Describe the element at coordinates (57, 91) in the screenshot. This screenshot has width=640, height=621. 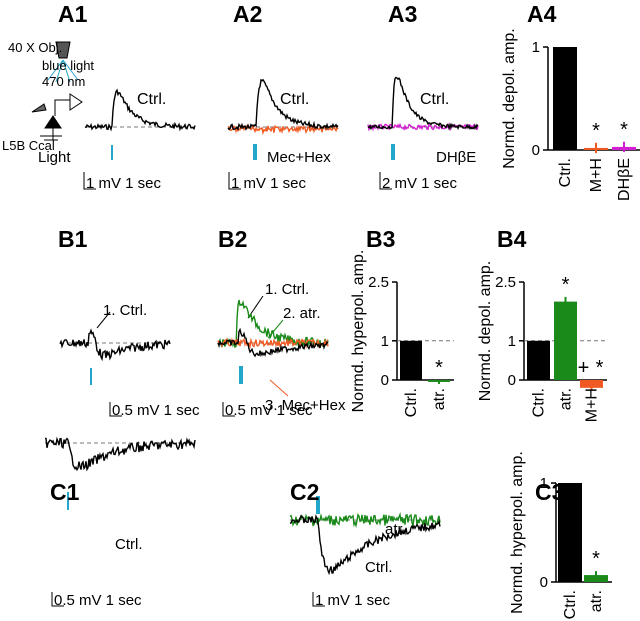
I see `setup-icon` at that location.